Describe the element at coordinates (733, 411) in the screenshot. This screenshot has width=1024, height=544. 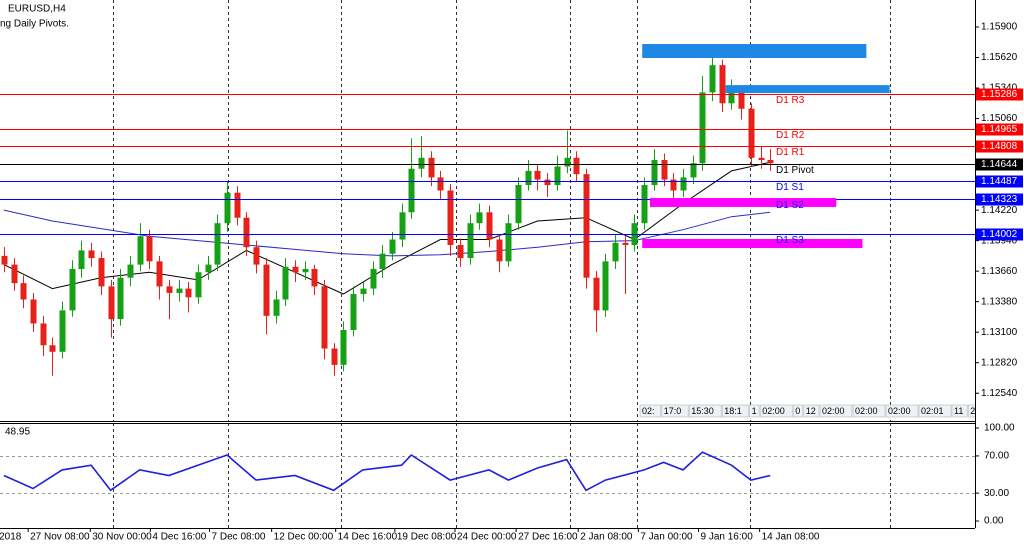
I see `session-label: 18:1` at that location.